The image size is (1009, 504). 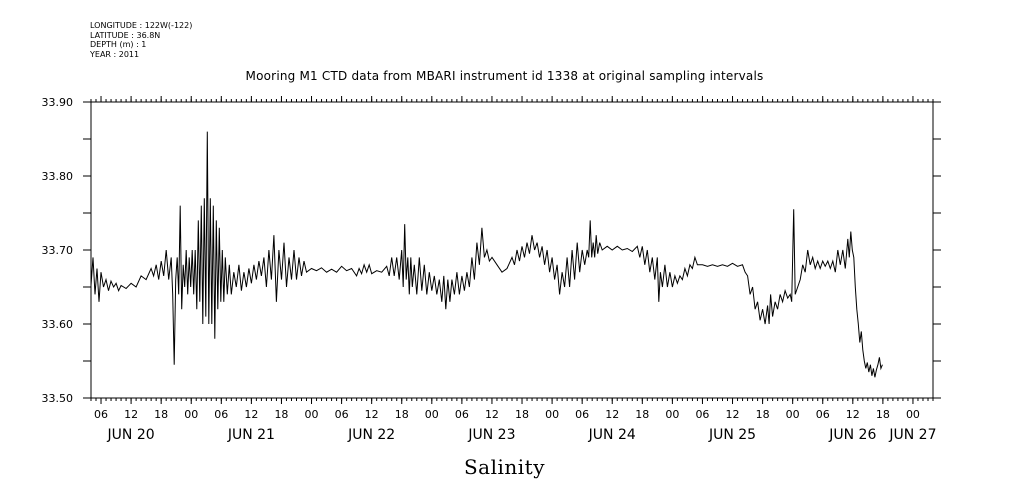 What do you see at coordinates (58, 398) in the screenshot?
I see `y-tick-label: 33.50` at bounding box center [58, 398].